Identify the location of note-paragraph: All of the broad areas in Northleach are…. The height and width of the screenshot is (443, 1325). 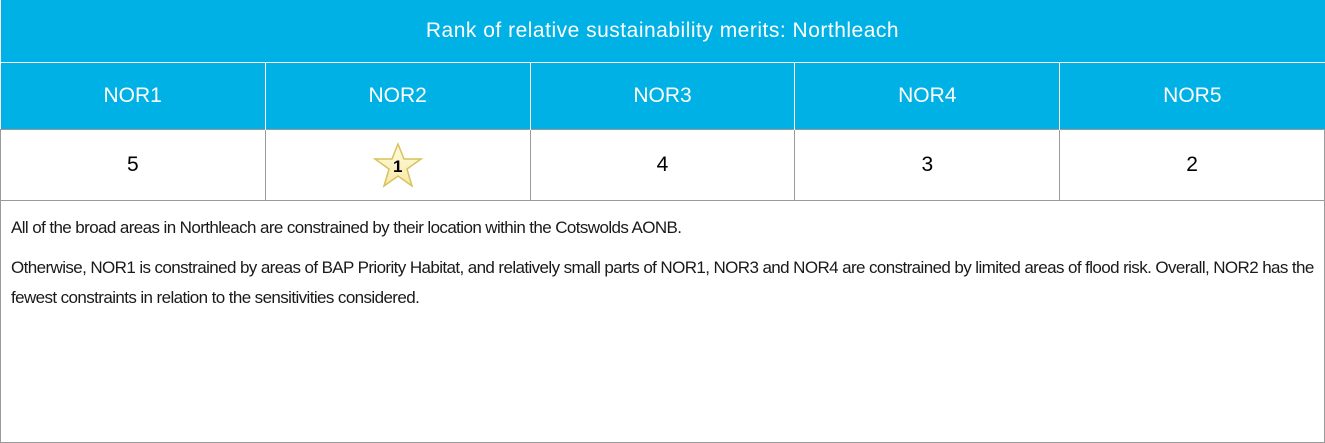
(346, 227).